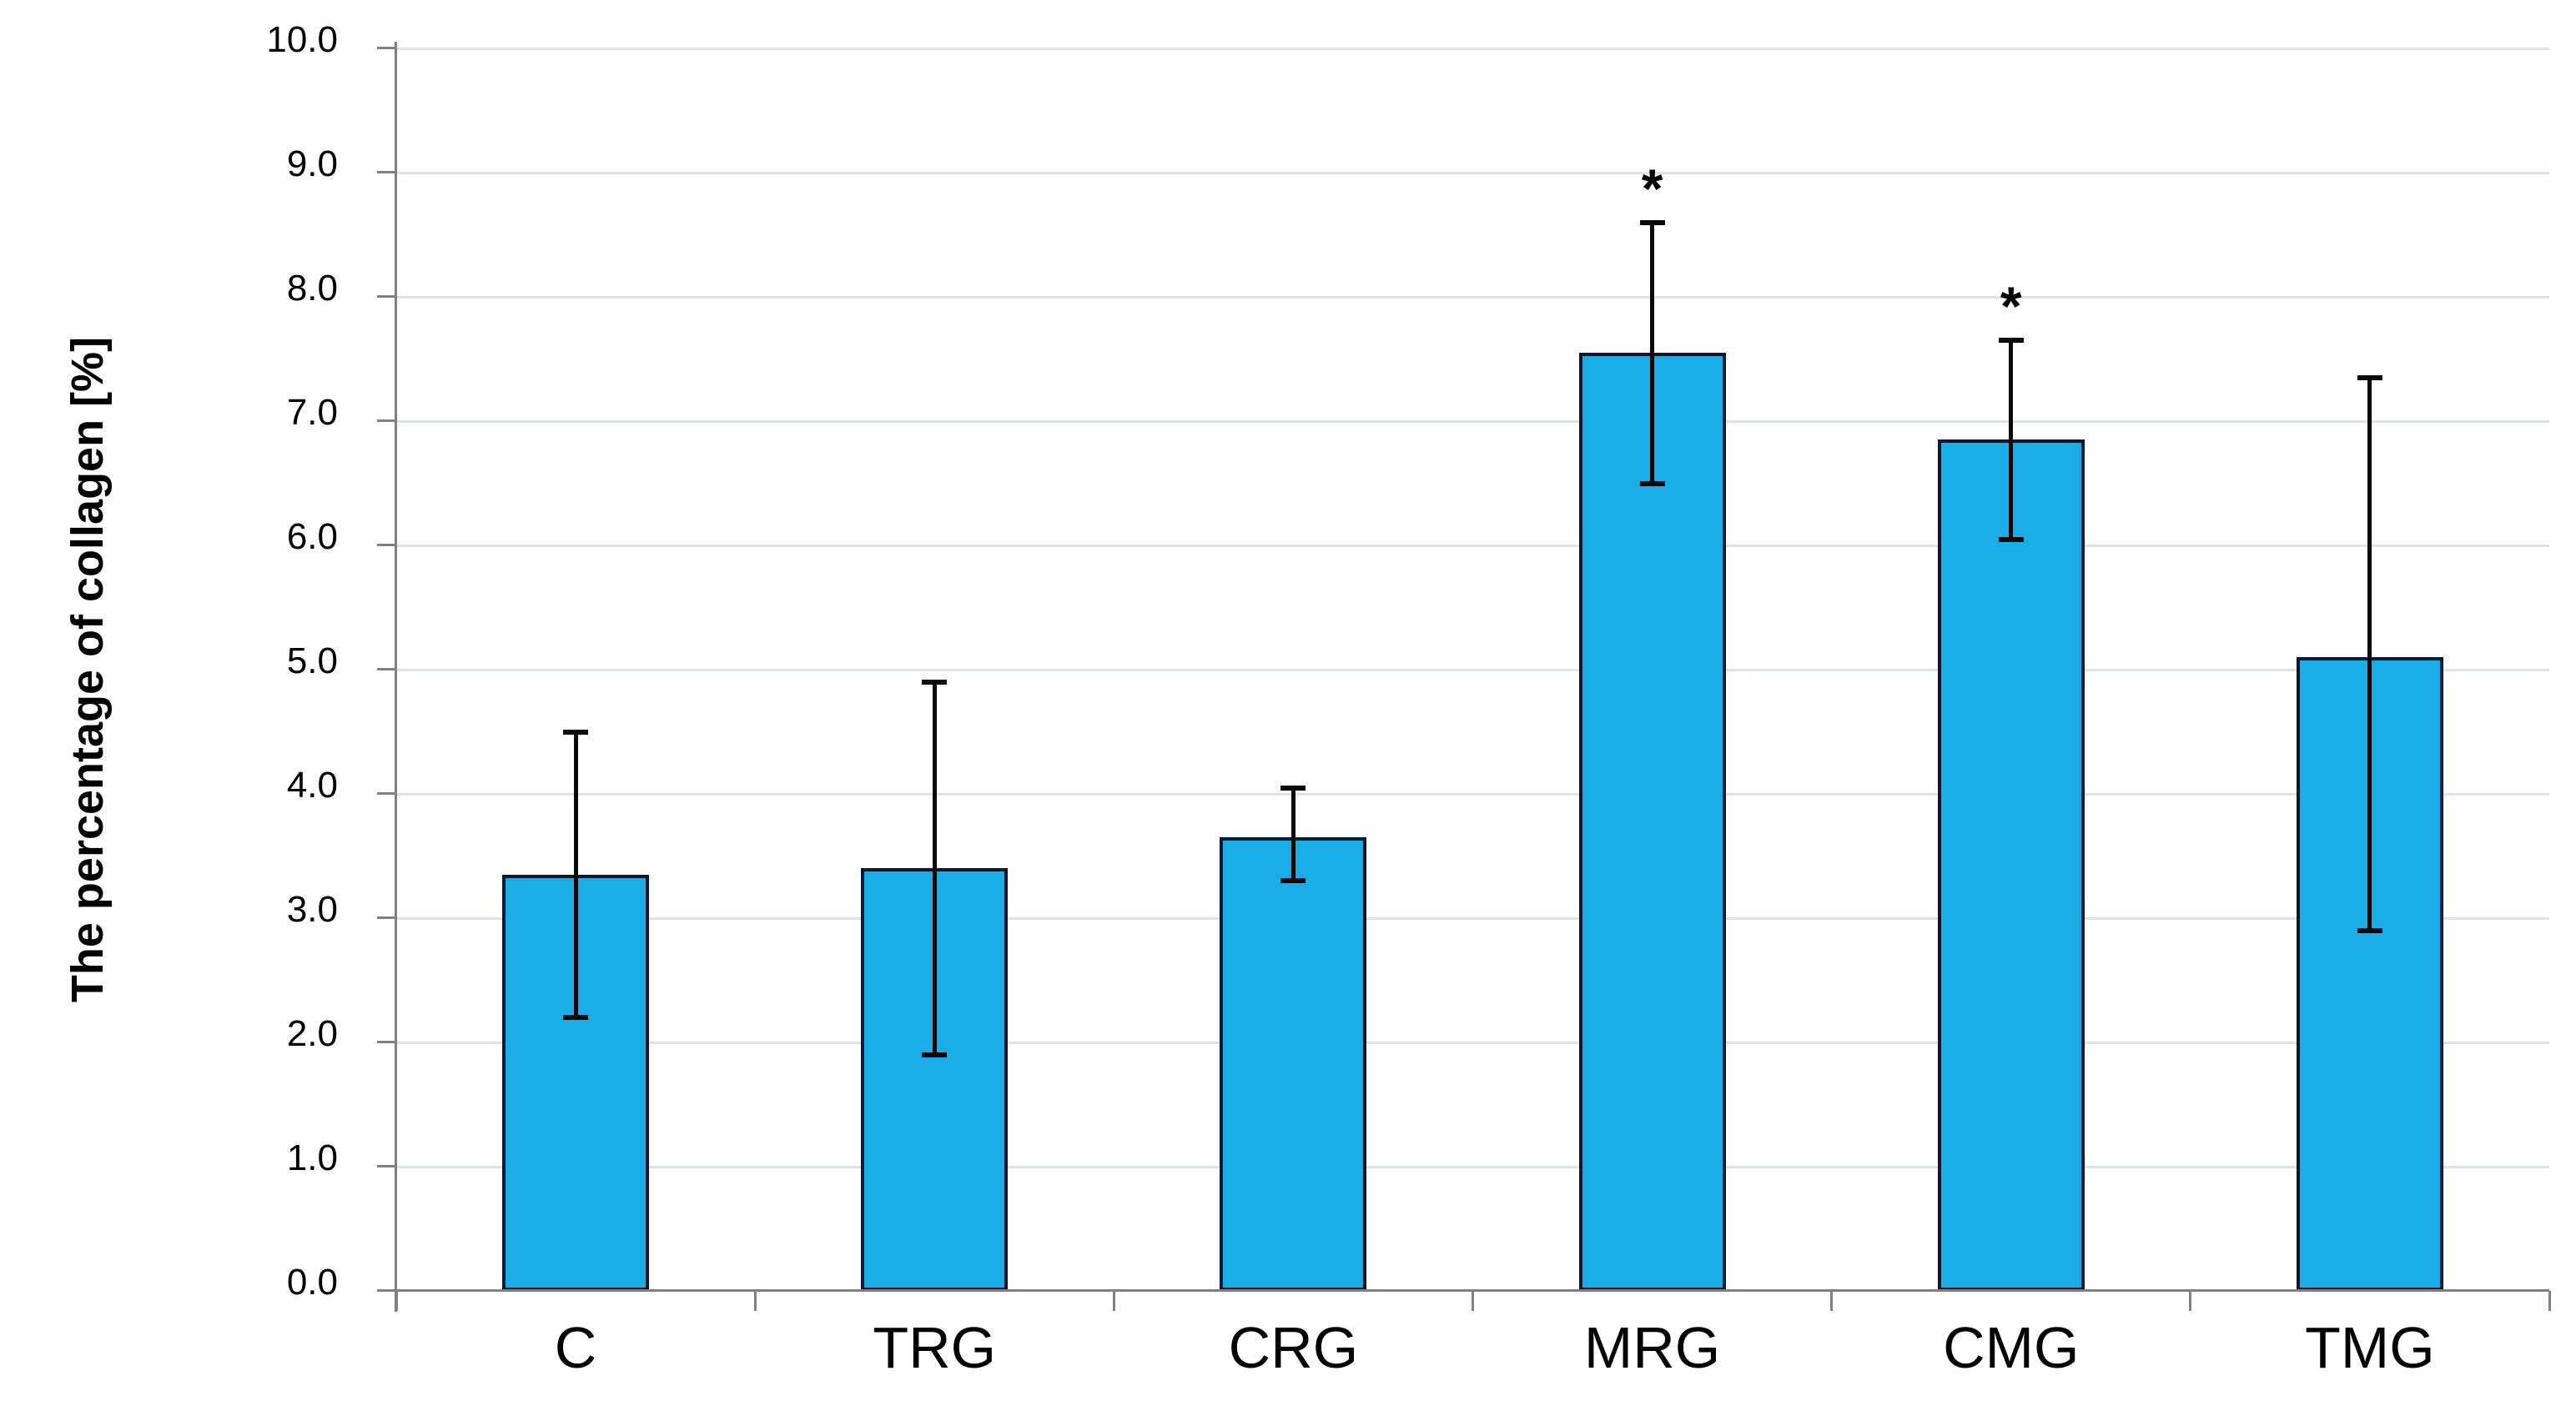 This screenshot has width=2576, height=1416. Describe the element at coordinates (312, 1033) in the screenshot. I see `y-tick-label-2.0: 2.0` at that location.